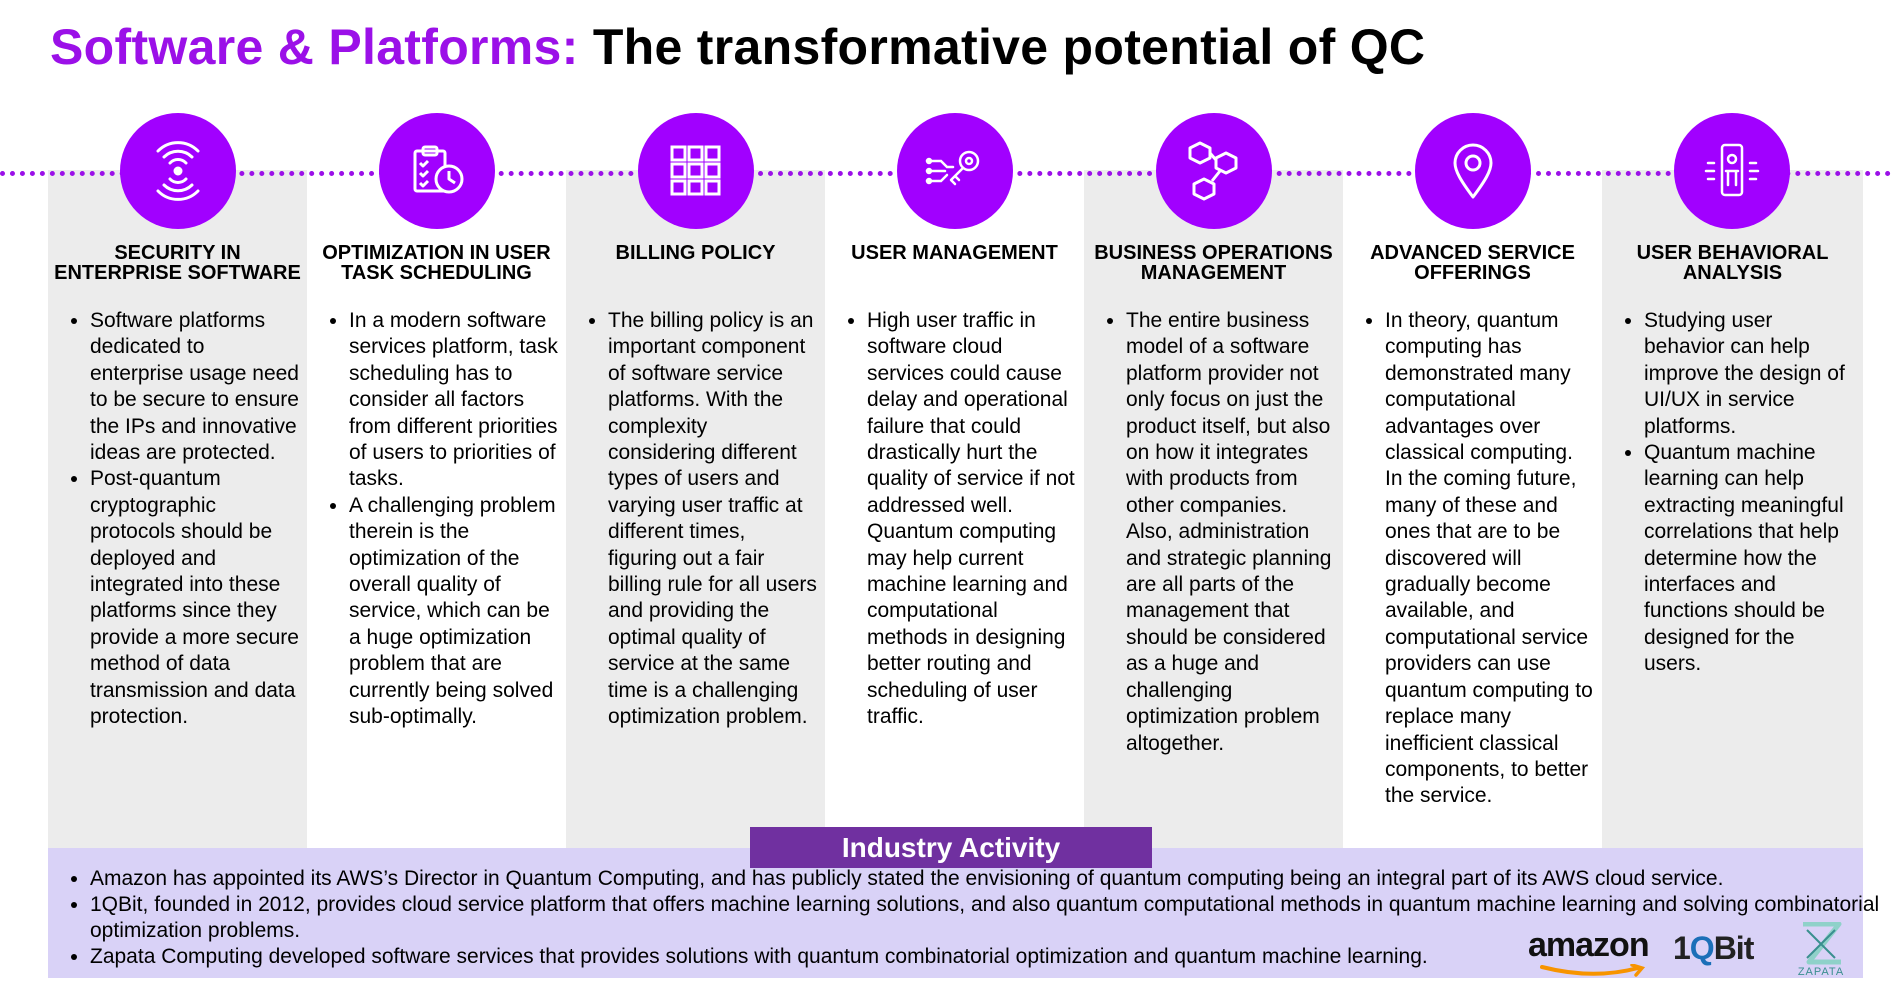 This screenshot has width=1892, height=990. What do you see at coordinates (1214, 171) in the screenshot?
I see `hexagon-network-icon` at bounding box center [1214, 171].